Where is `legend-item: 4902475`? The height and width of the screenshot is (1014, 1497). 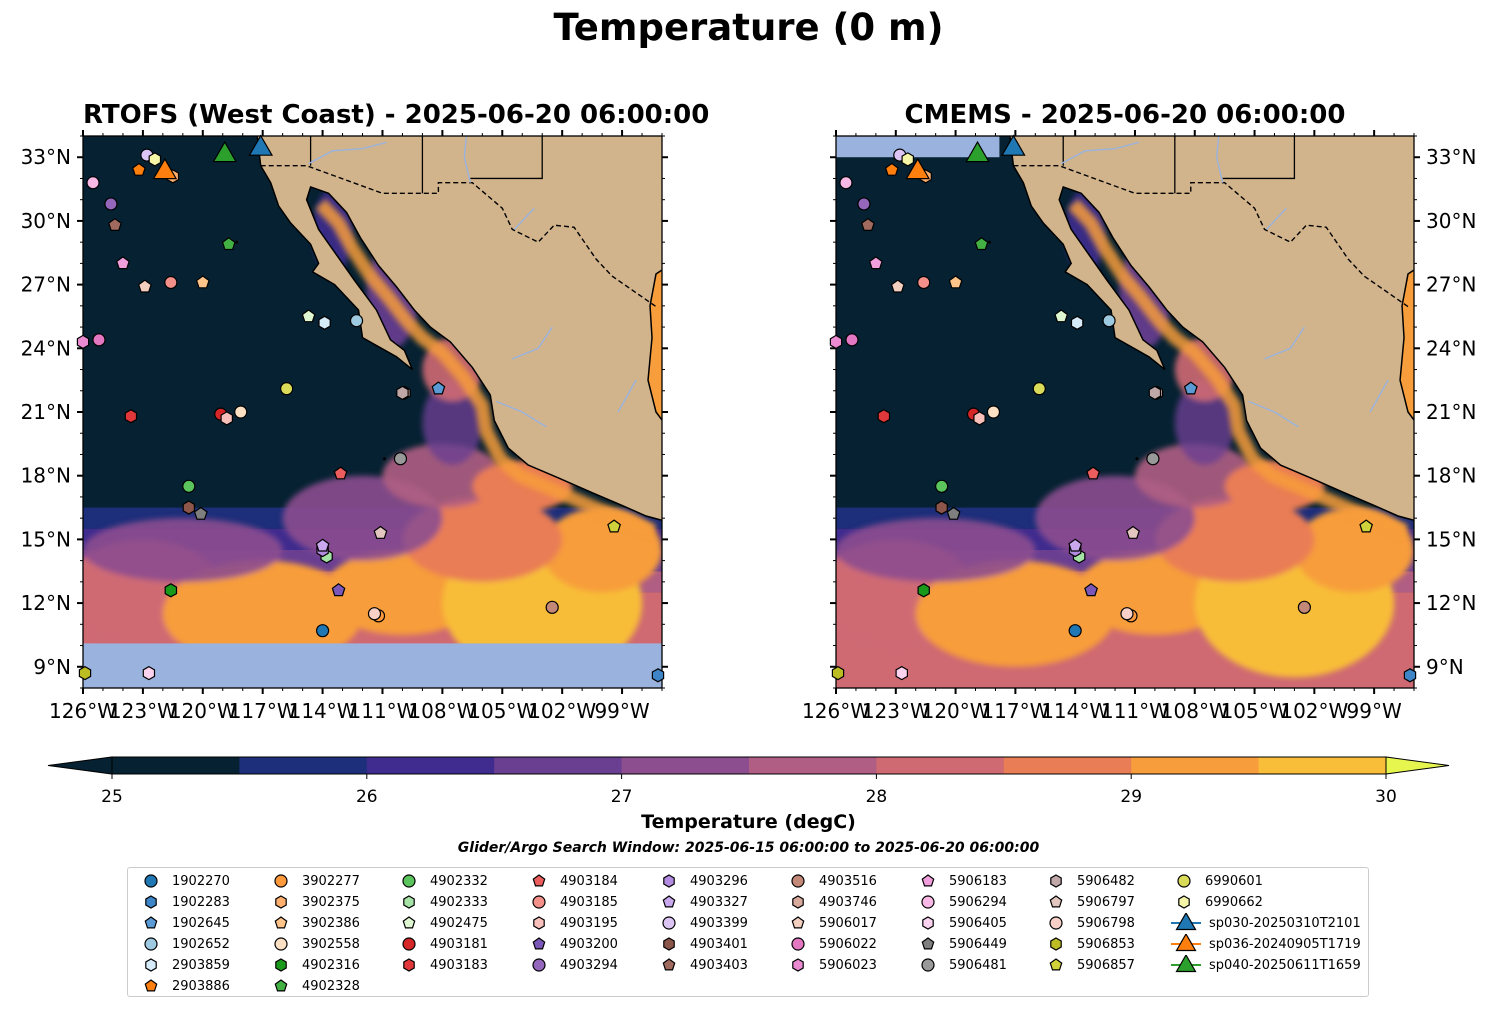 legend-item: 4902475 is located at coordinates (442, 923).